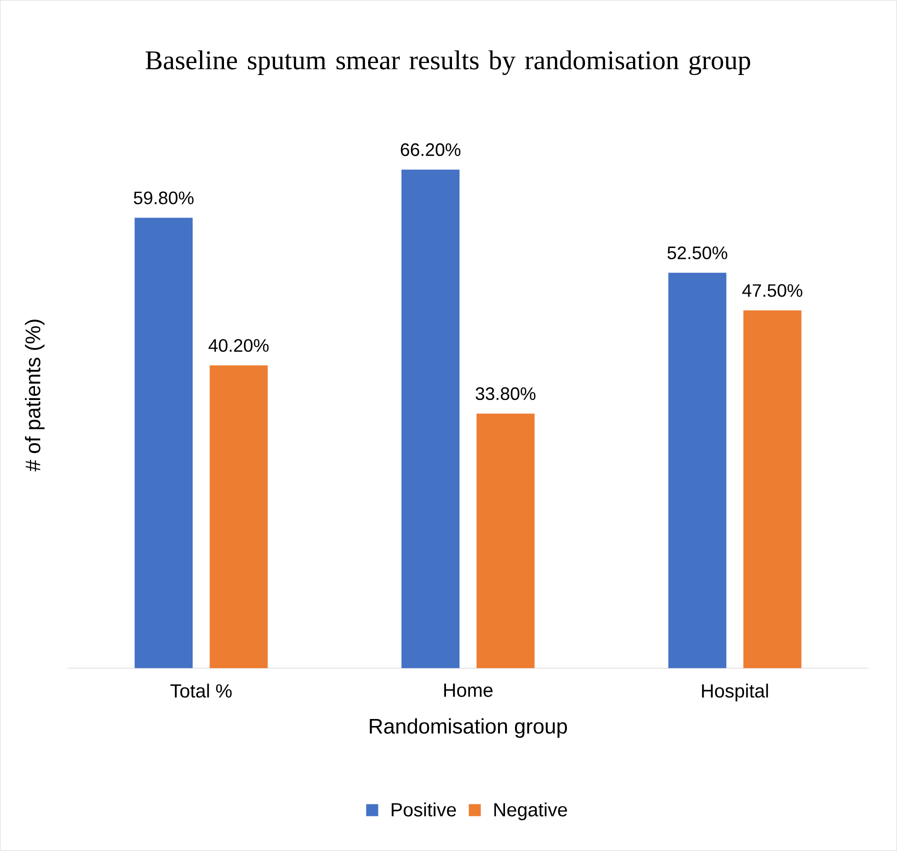 Image resolution: width=897 pixels, height=851 pixels. What do you see at coordinates (506, 393) in the screenshot?
I see `data-label: 33.80%` at bounding box center [506, 393].